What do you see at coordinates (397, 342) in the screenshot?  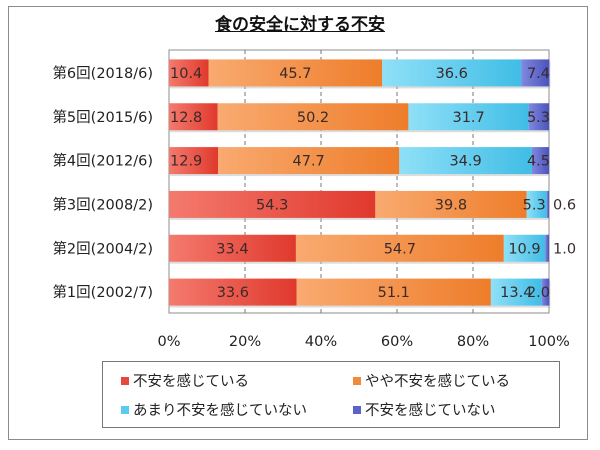 I see `x-tick-label: 60%` at bounding box center [397, 342].